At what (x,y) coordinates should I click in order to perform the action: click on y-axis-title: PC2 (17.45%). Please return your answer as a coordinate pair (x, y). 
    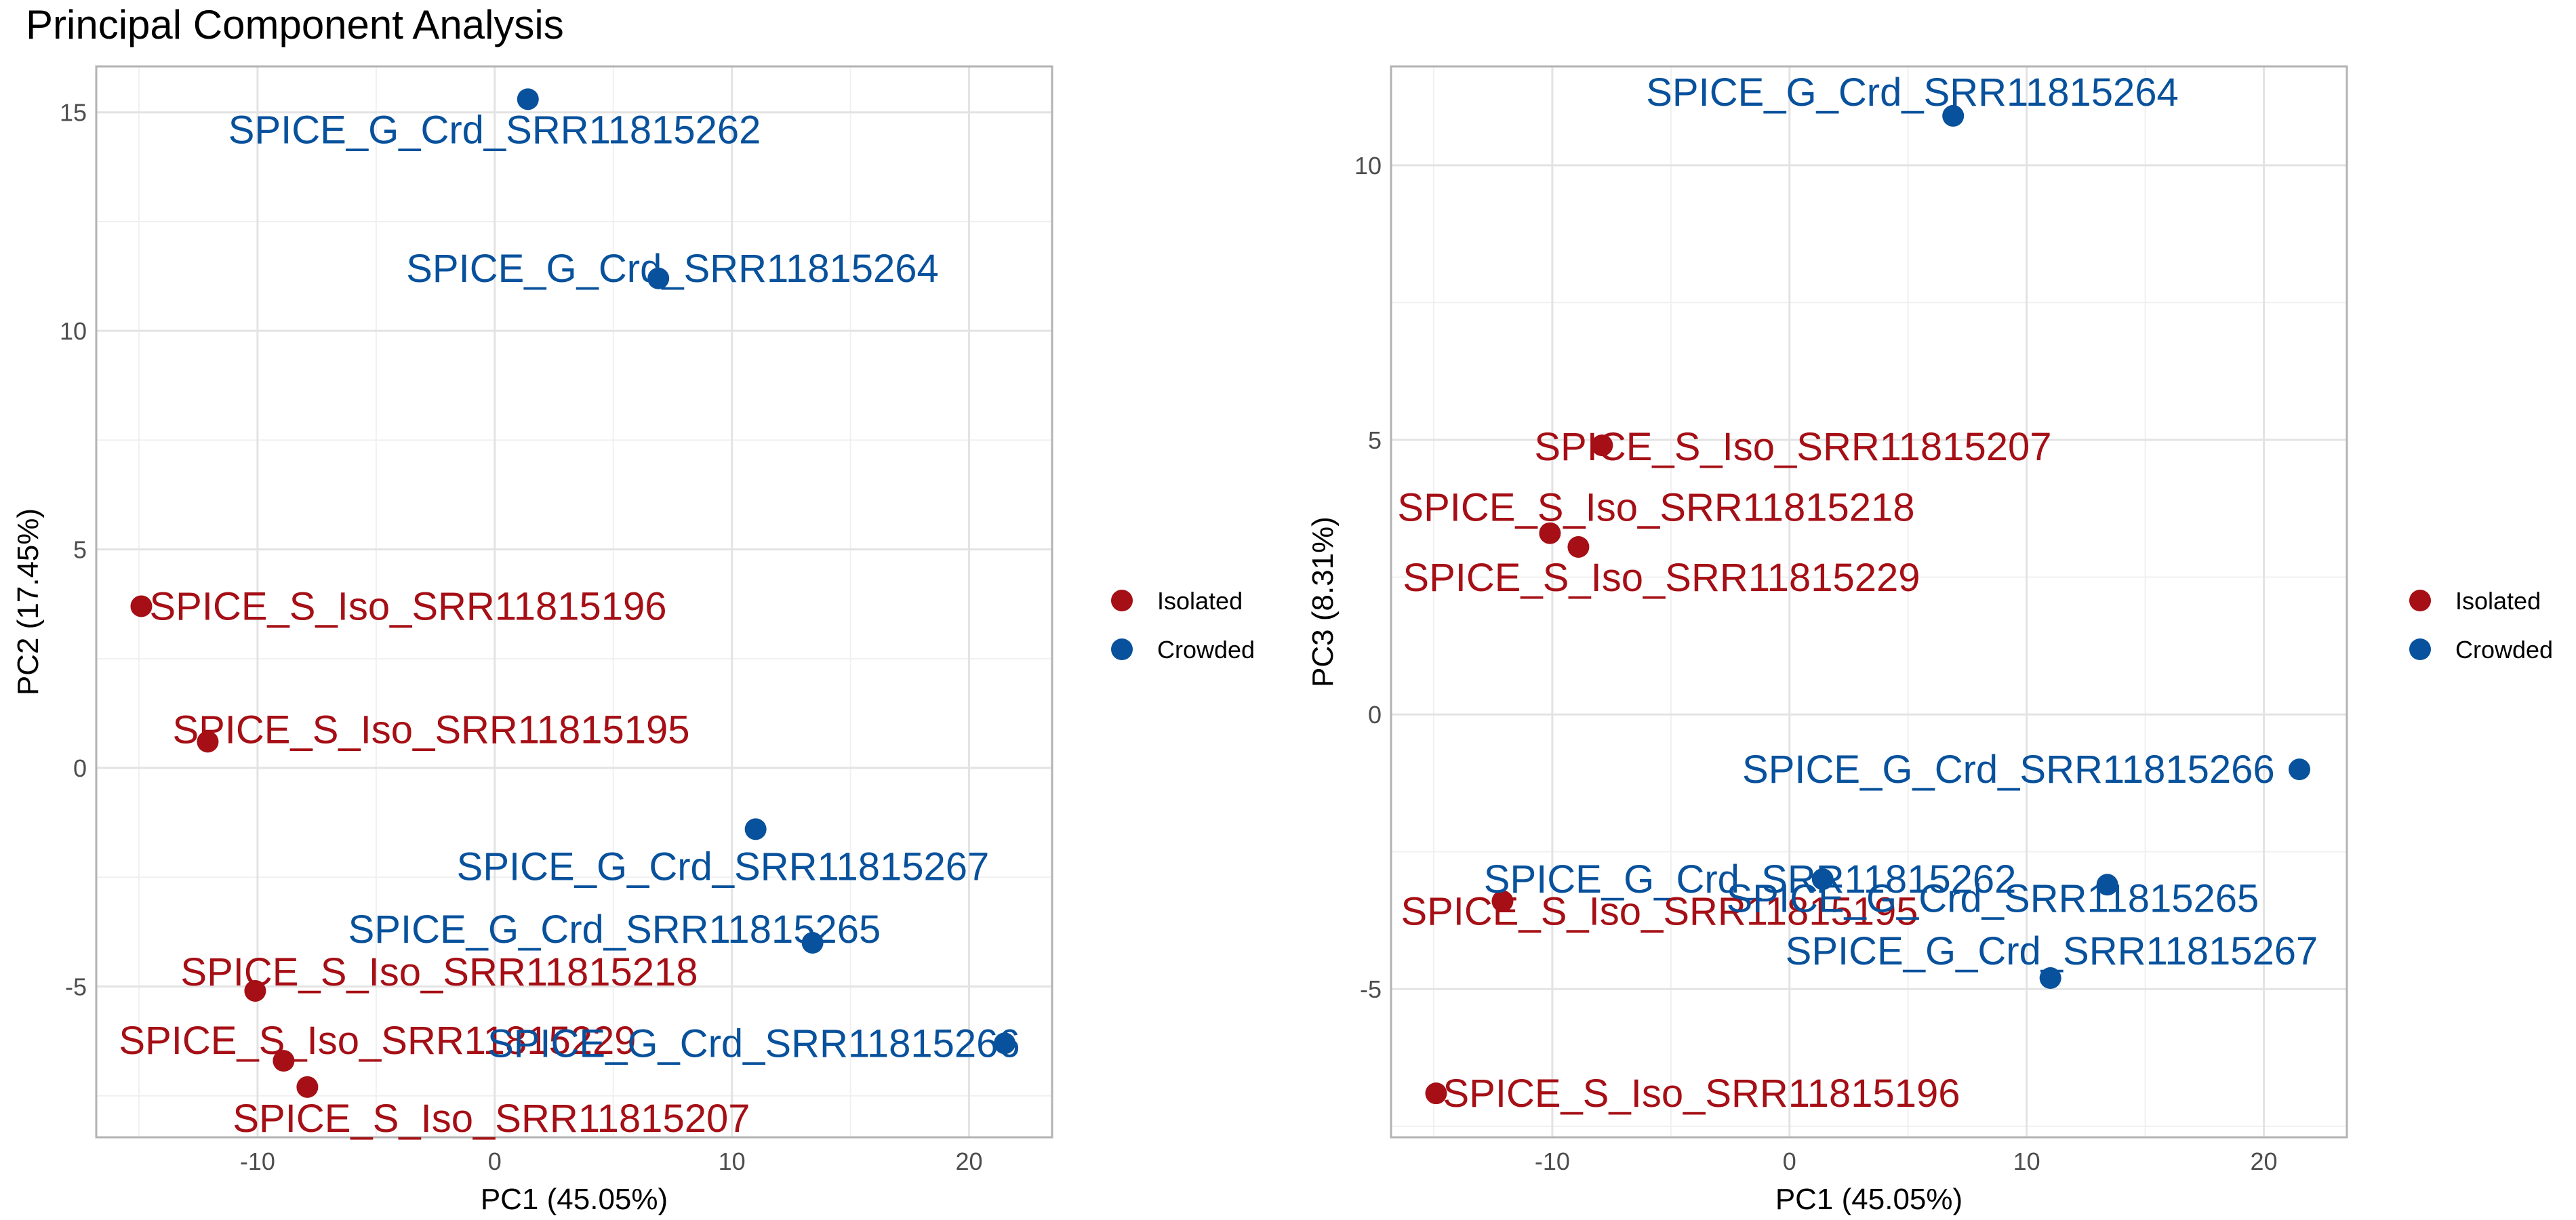
    Looking at the image, I should click on (28, 601).